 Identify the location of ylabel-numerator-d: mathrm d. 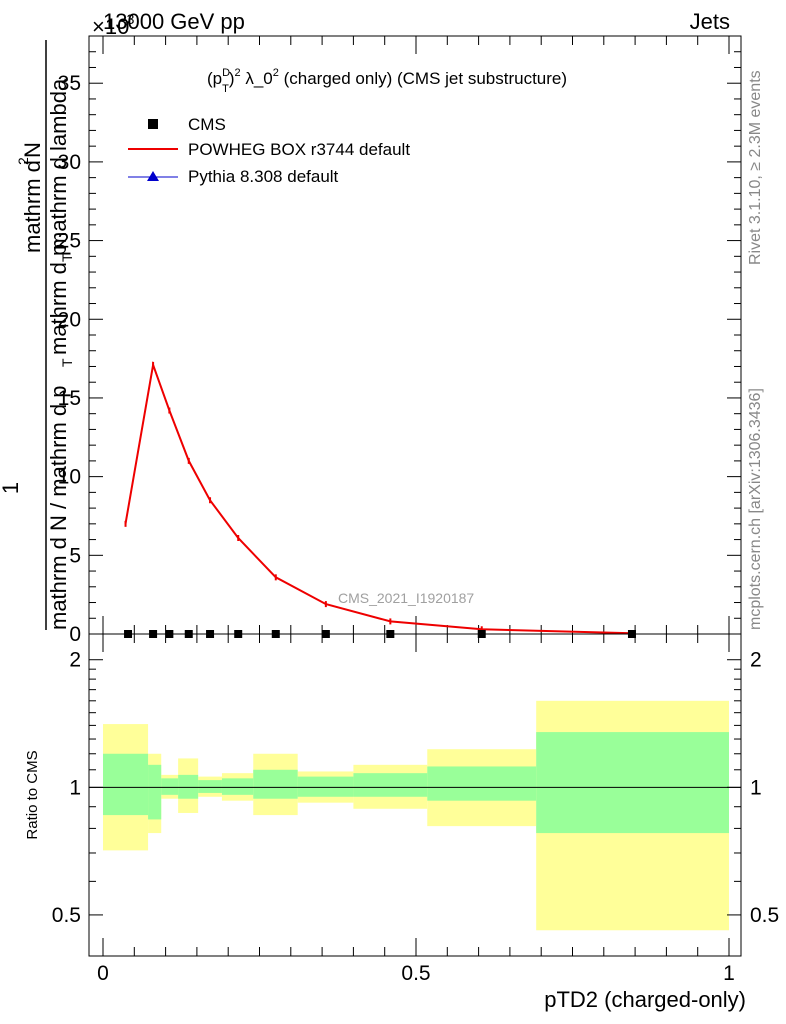
(32, 206).